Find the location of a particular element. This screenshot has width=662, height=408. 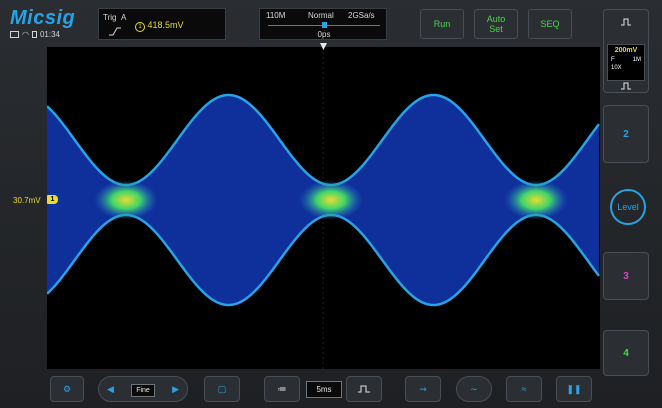

timebase-value: 5ms is located at coordinates (324, 389).